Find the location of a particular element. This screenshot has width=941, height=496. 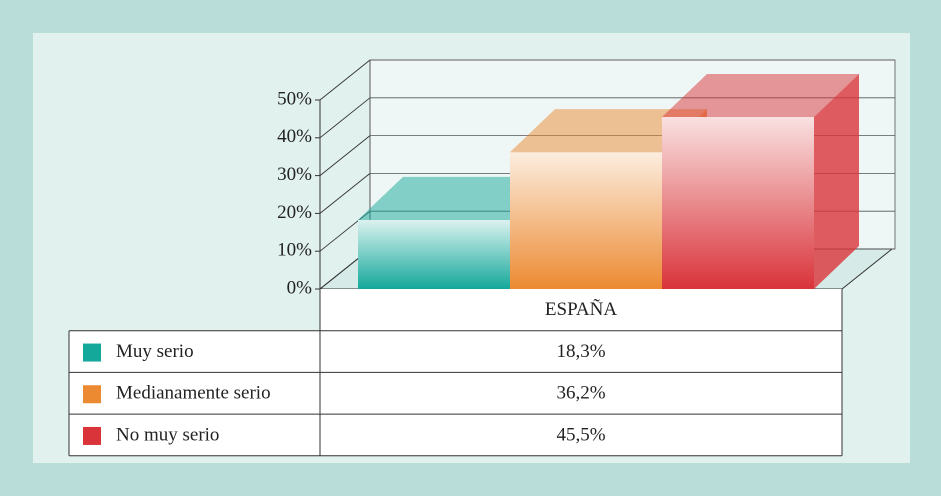

y-tick-label: 20% is located at coordinates (294, 212).